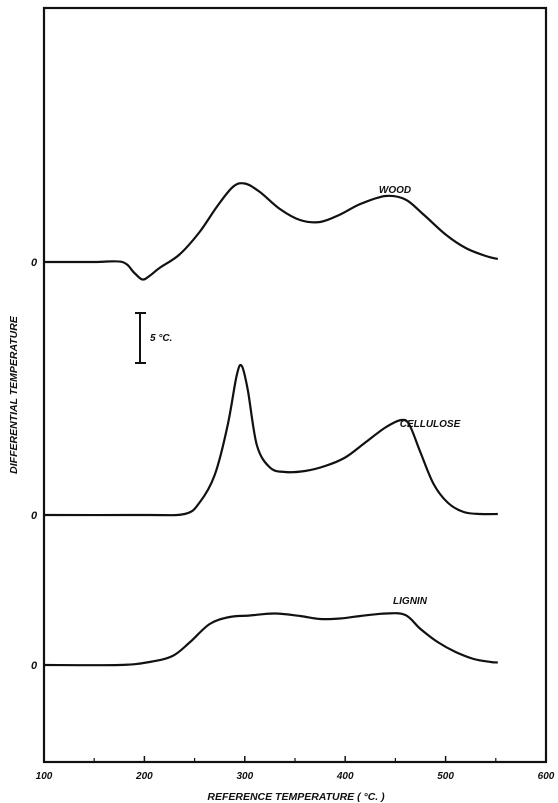 This screenshot has width=558, height=803. What do you see at coordinates (410, 601) in the screenshot?
I see `series-label-lignin: LIGNIN` at bounding box center [410, 601].